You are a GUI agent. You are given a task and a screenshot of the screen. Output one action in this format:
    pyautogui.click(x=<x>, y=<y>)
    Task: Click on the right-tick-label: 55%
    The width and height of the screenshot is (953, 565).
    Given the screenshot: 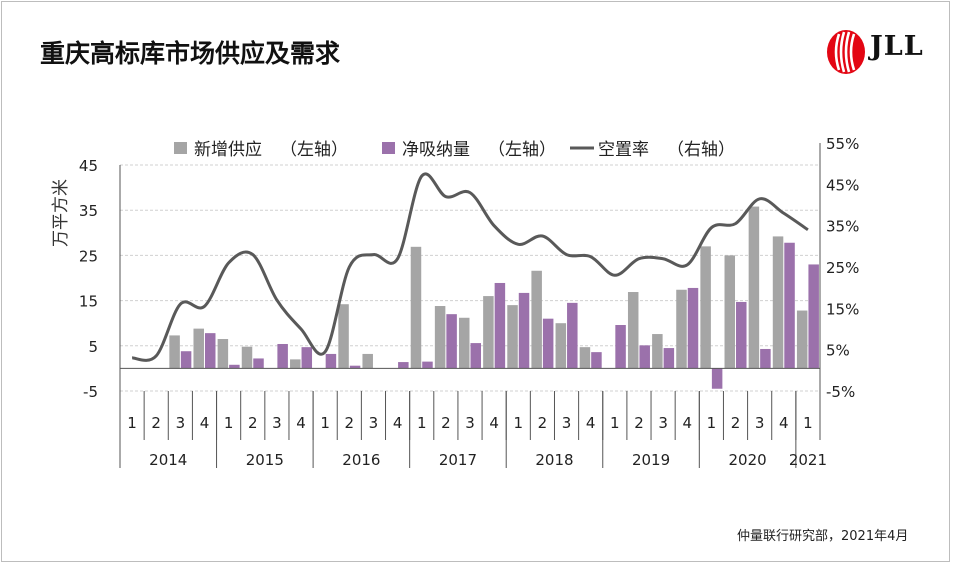 What is the action you would take?
    pyautogui.click(x=842, y=144)
    